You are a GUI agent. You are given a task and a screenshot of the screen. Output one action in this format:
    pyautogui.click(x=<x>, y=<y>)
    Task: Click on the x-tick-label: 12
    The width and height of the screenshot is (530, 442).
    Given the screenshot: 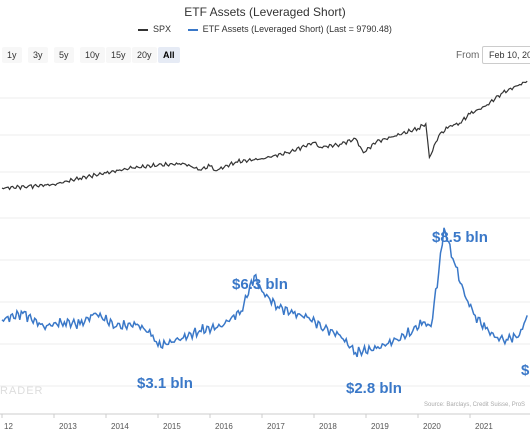 What is the action you would take?
    pyautogui.click(x=8, y=426)
    